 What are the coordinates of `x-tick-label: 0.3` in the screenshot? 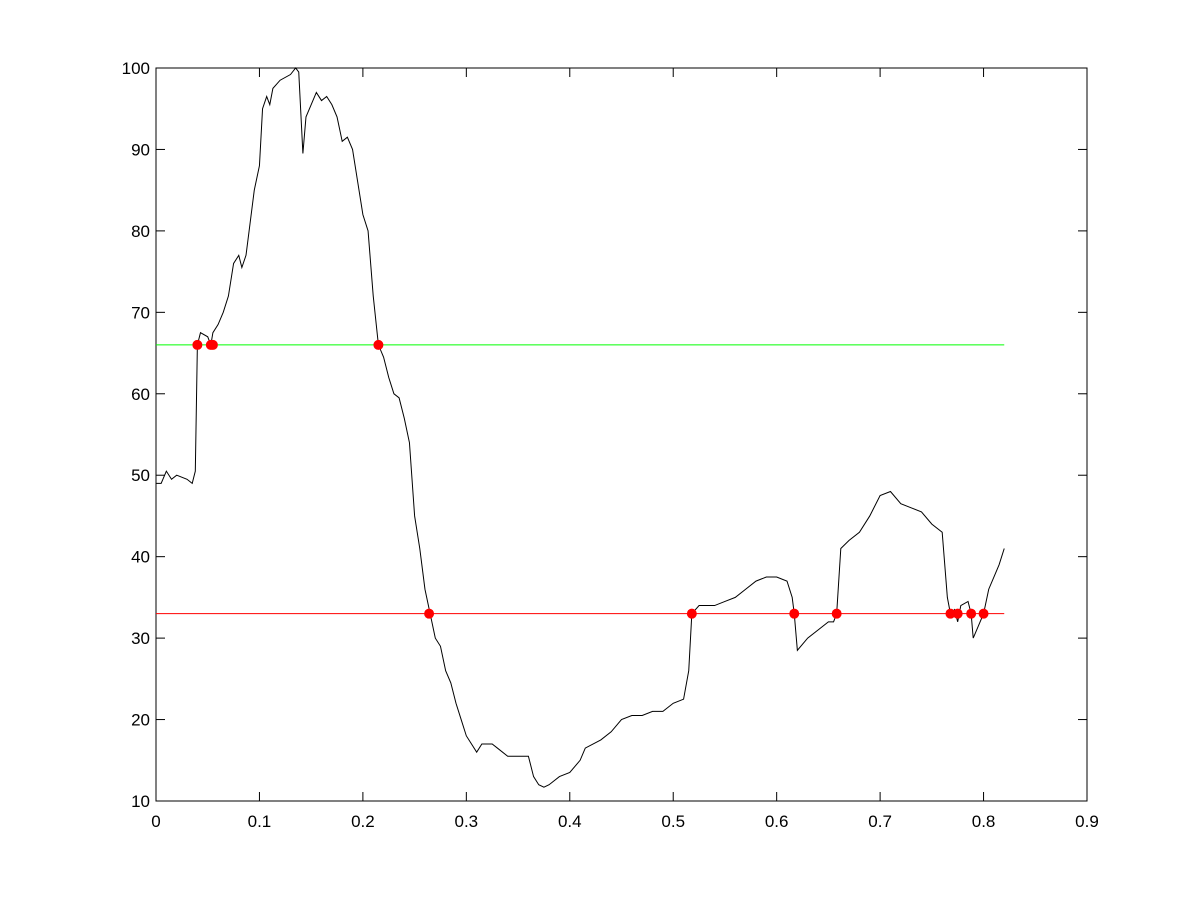 It's located at (467, 821).